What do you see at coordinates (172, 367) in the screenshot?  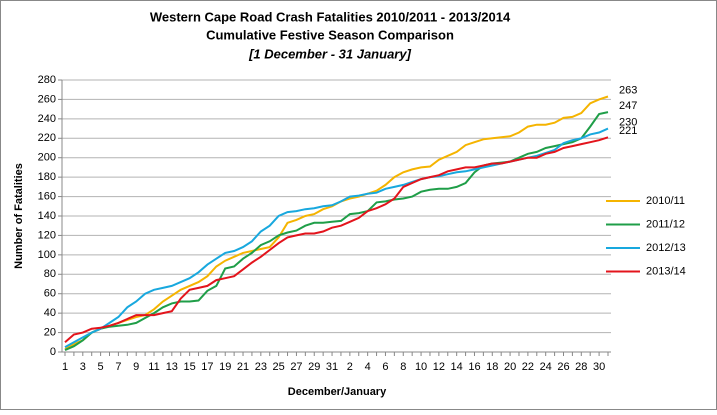 I see `x-tick-label: 13` at bounding box center [172, 367].